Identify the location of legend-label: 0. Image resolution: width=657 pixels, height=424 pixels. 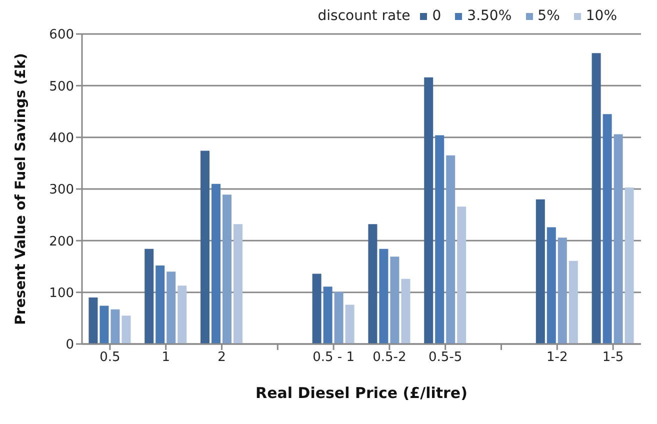
(436, 16).